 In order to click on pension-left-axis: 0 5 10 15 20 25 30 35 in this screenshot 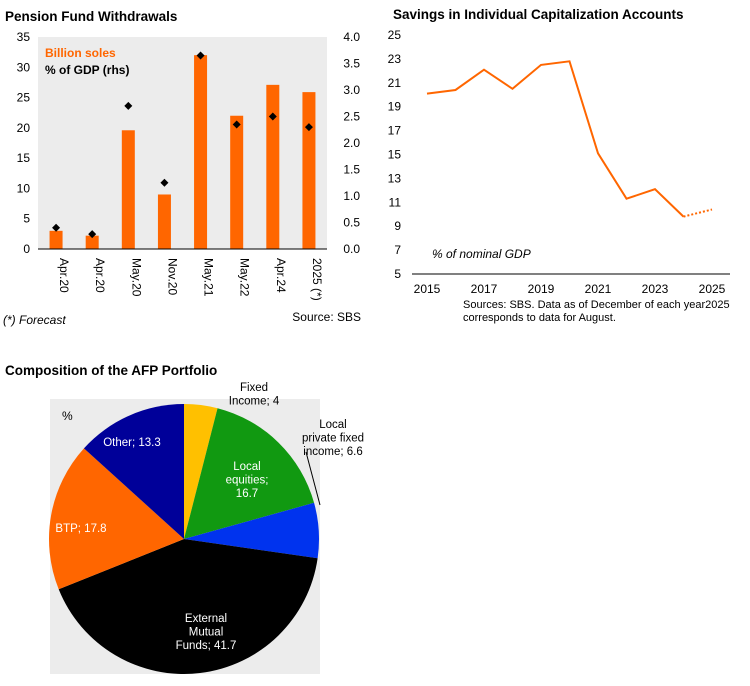, I will do `click(24, 143)`.